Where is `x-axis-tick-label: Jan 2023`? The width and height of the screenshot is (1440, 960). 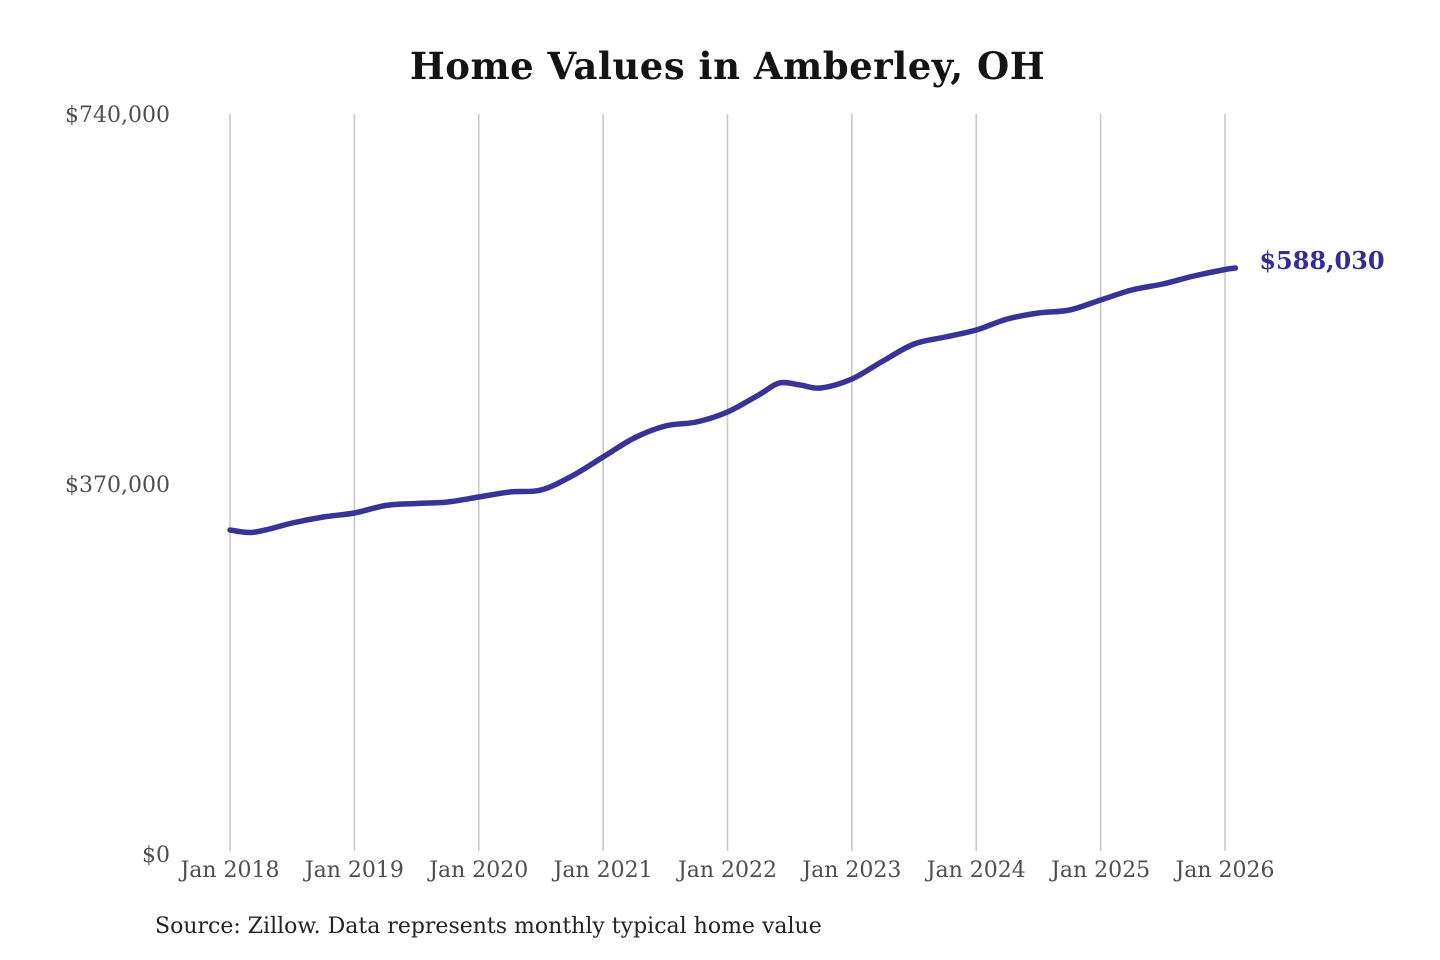 x-axis-tick-label: Jan 2023 is located at coordinates (852, 870).